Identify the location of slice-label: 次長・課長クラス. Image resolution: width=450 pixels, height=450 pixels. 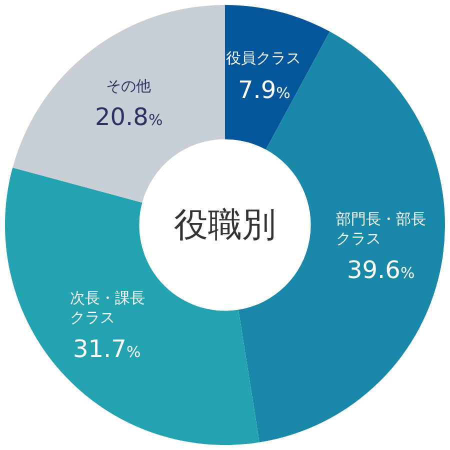
(107, 307).